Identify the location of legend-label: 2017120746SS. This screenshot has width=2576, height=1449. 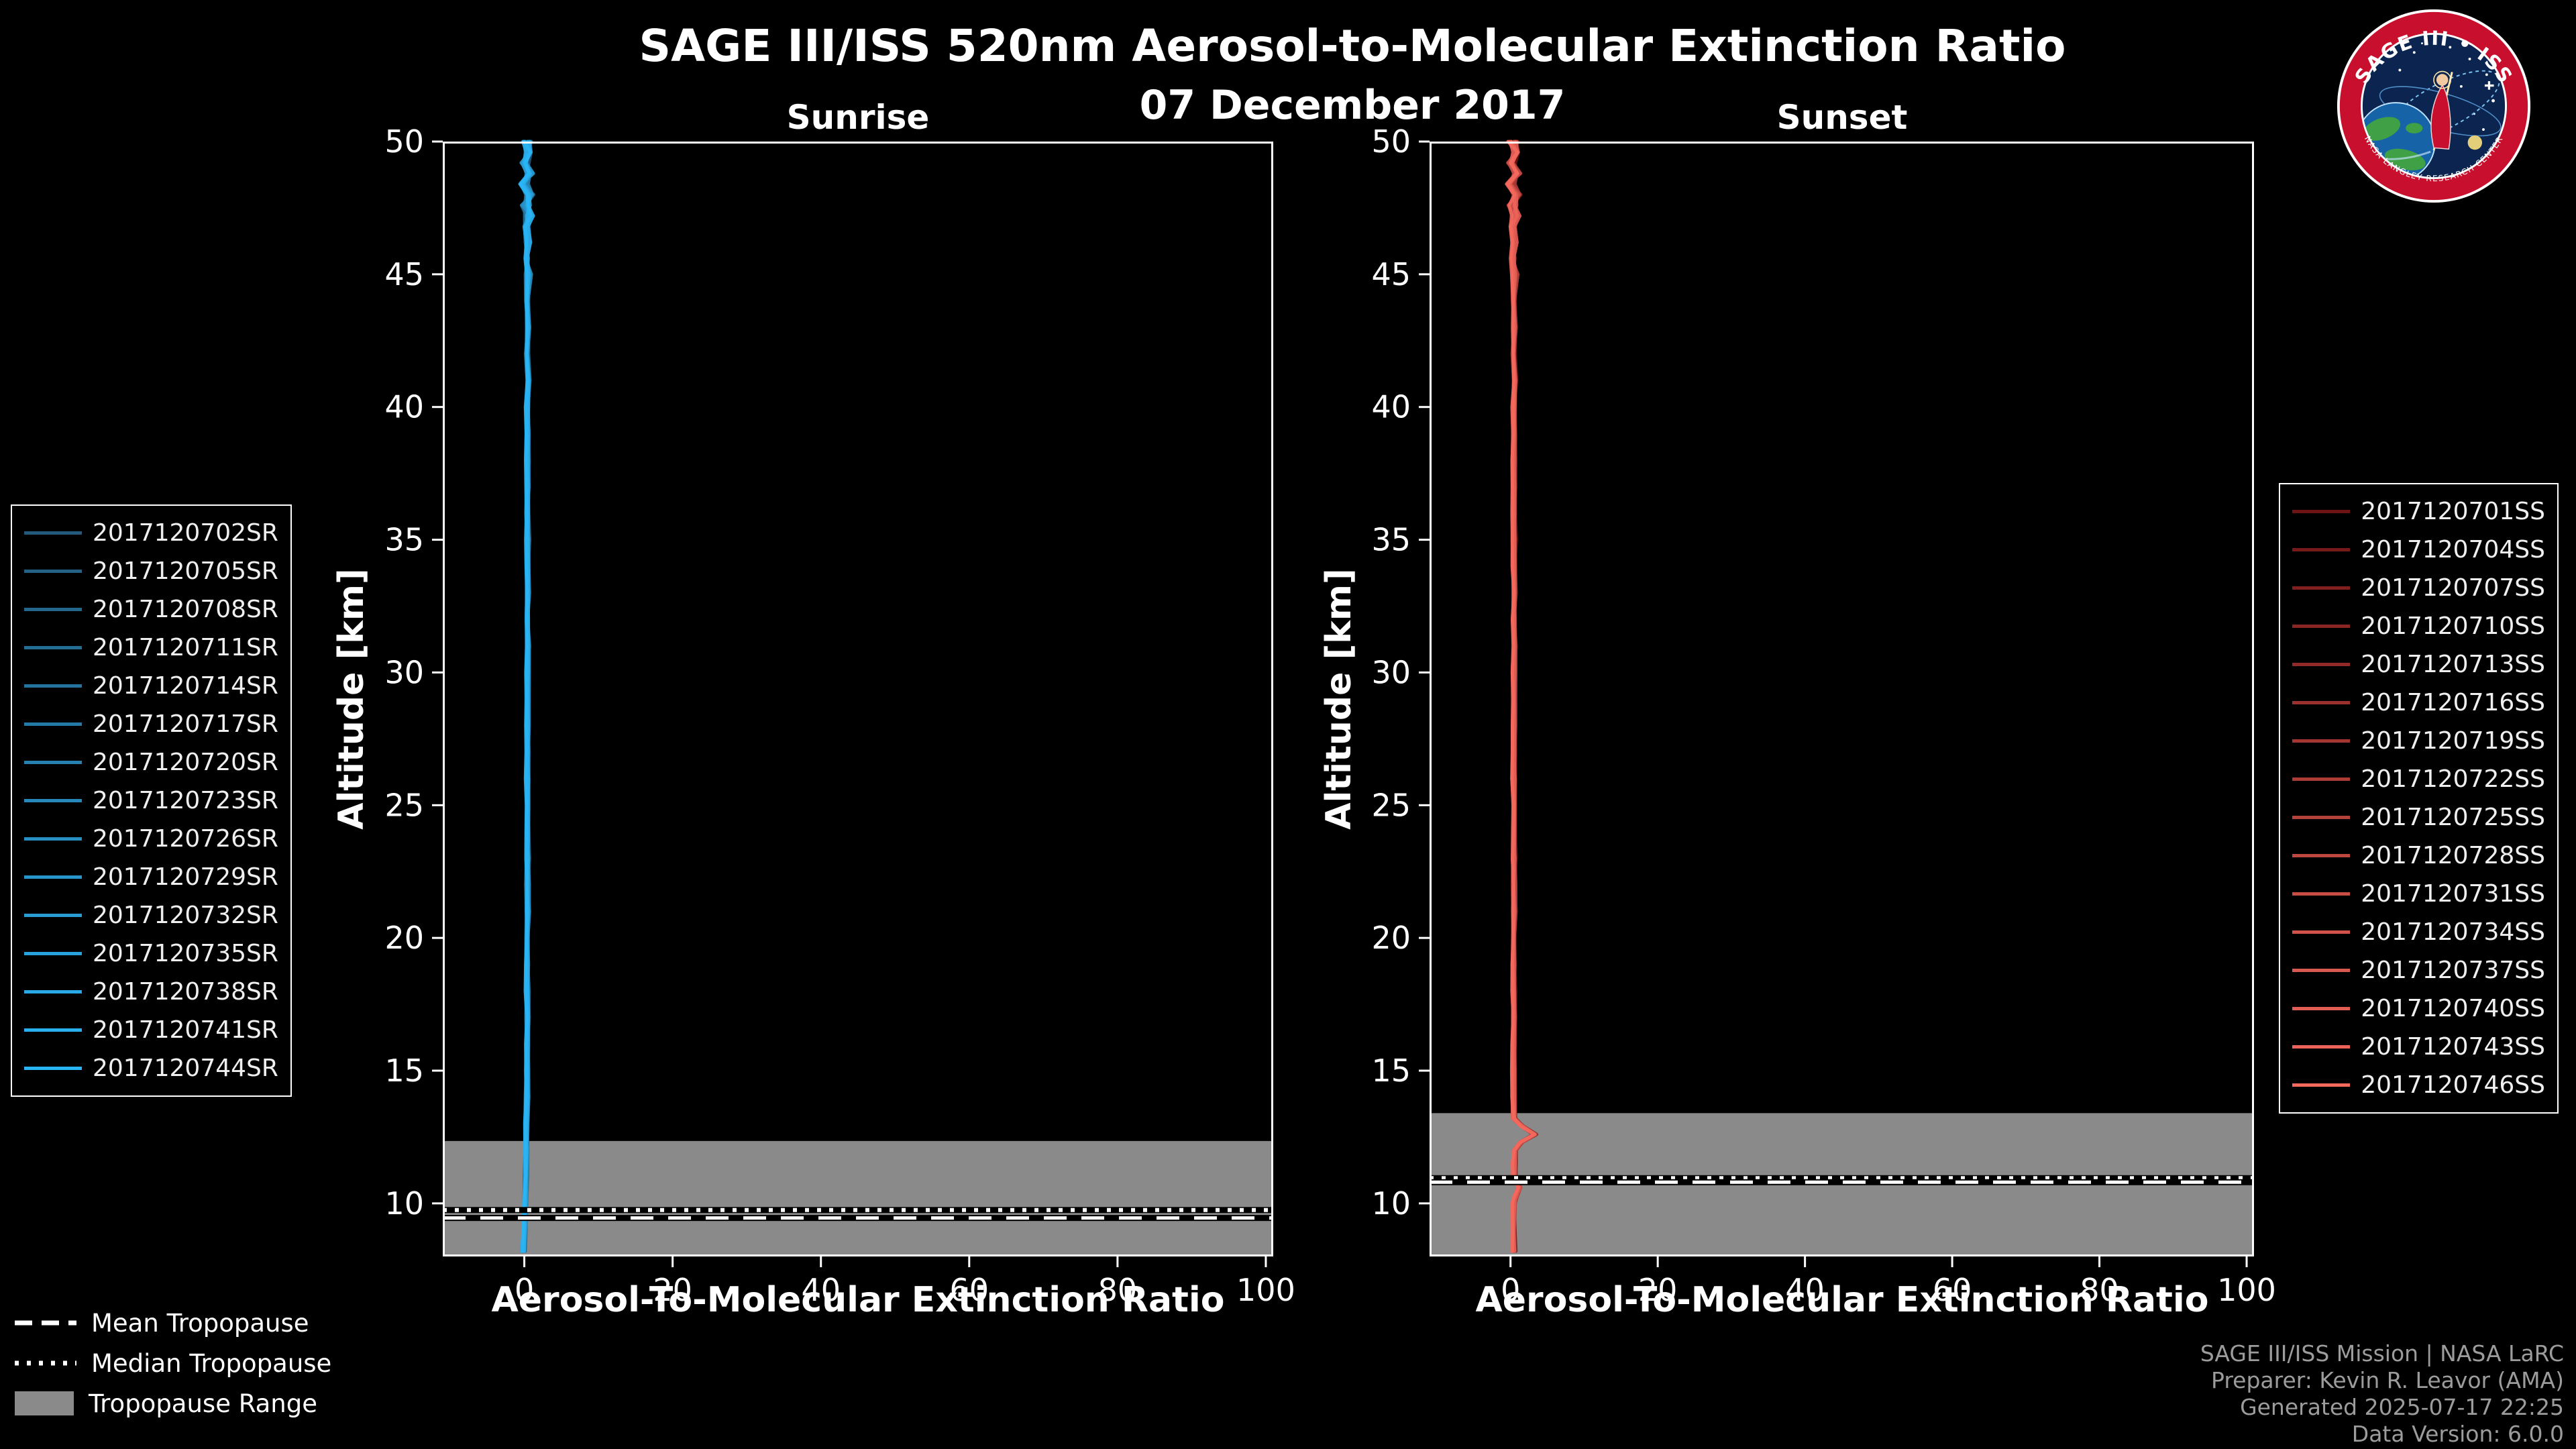
(2453, 1085).